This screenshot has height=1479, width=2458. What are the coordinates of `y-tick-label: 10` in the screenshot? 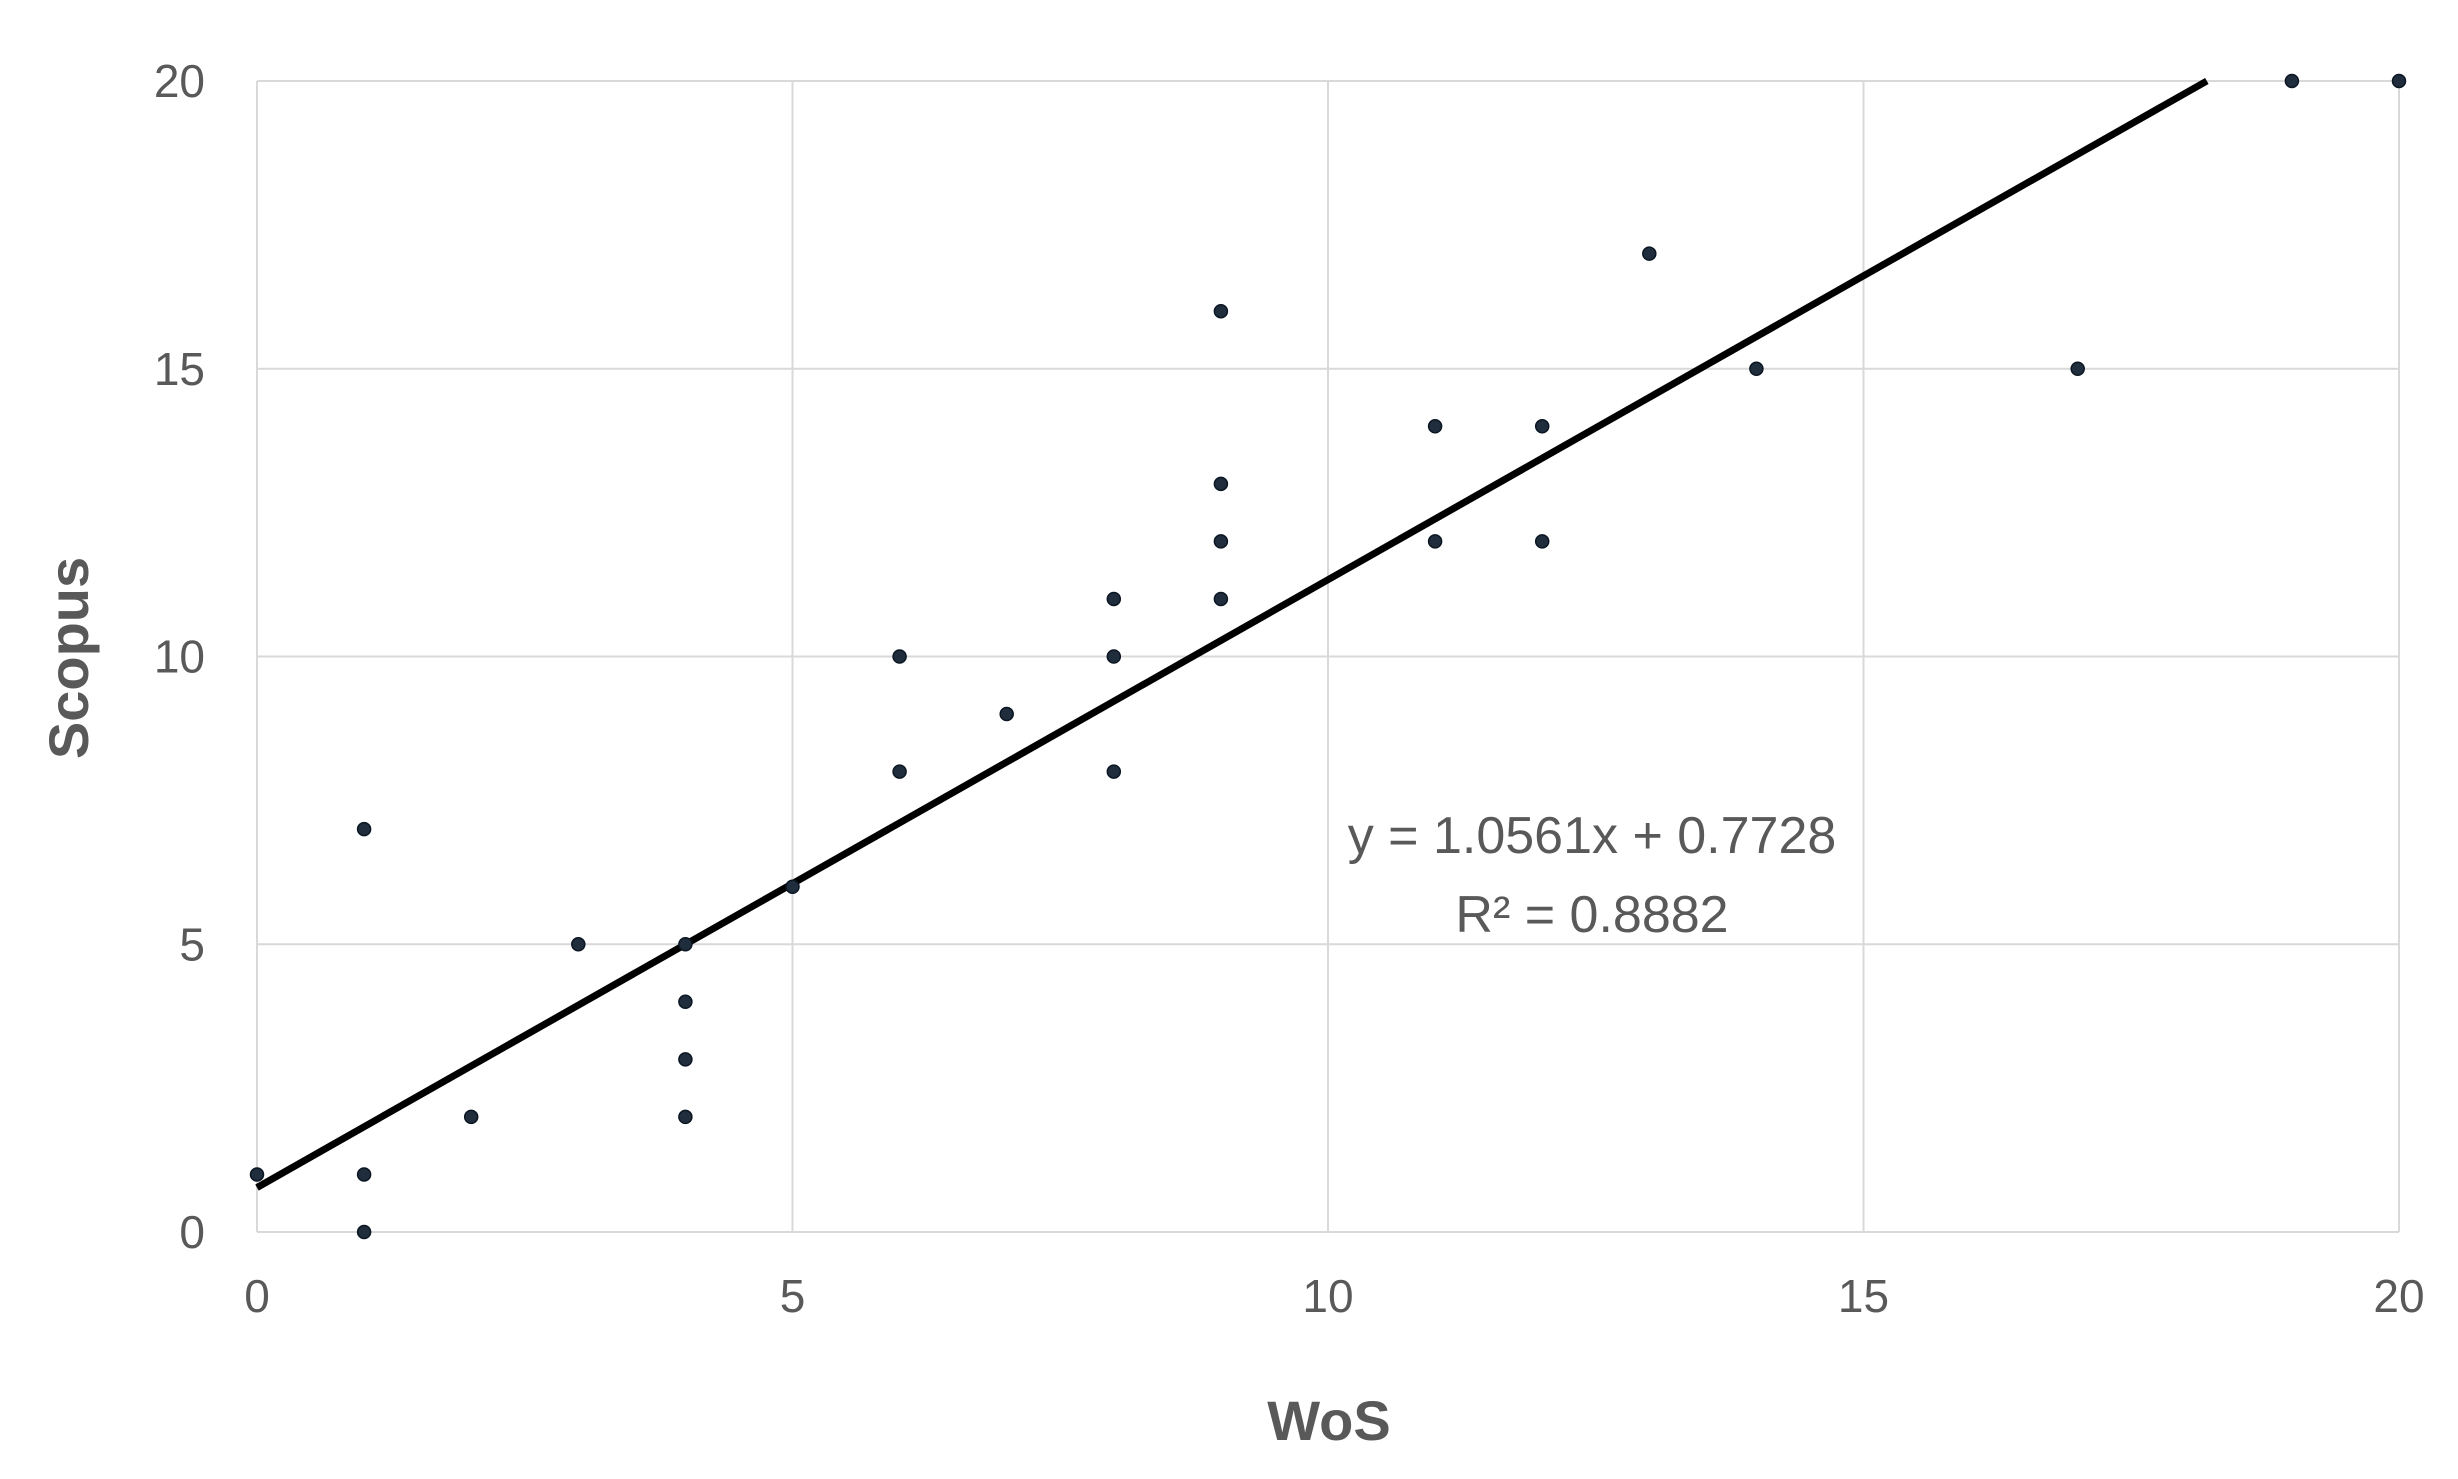 It's located at (179, 657).